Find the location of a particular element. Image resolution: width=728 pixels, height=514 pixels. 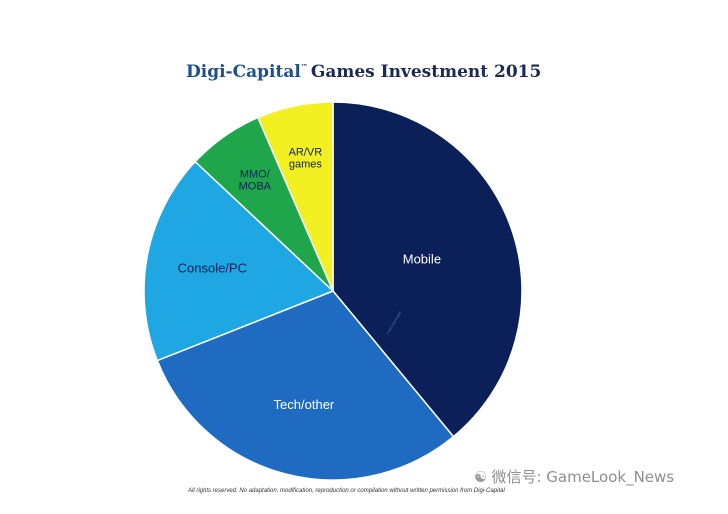

pie-slice-console-pc is located at coordinates (239, 261).